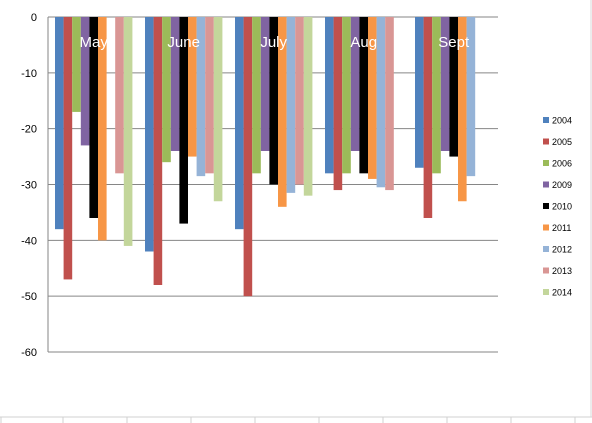 Image resolution: width=592 pixels, height=423 pixels. I want to click on bar-2004-aug, so click(329, 95).